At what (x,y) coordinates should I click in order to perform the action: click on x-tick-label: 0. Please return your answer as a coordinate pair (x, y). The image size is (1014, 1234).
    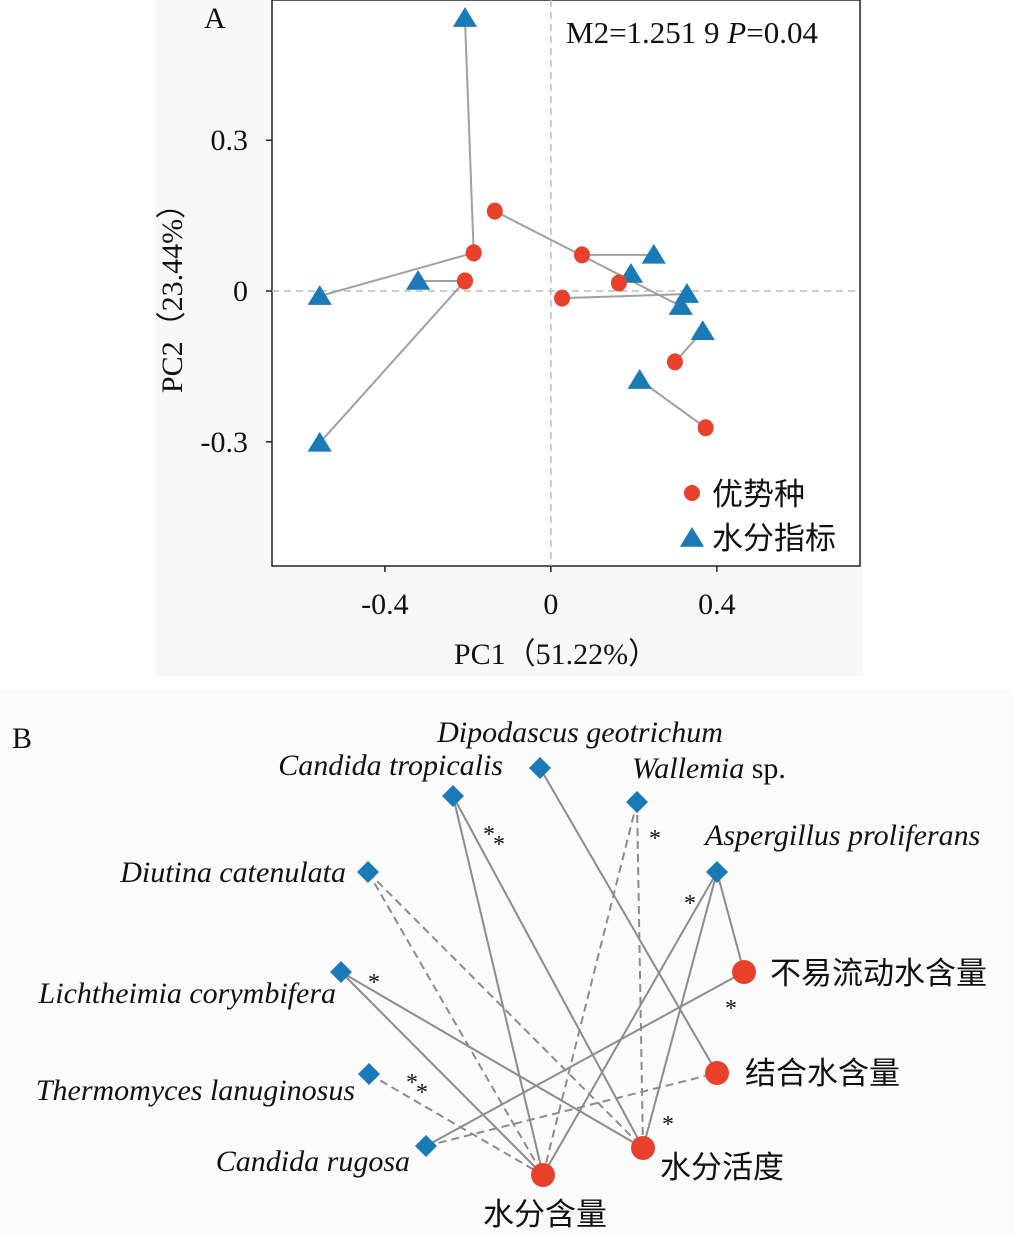
    Looking at the image, I should click on (550, 604).